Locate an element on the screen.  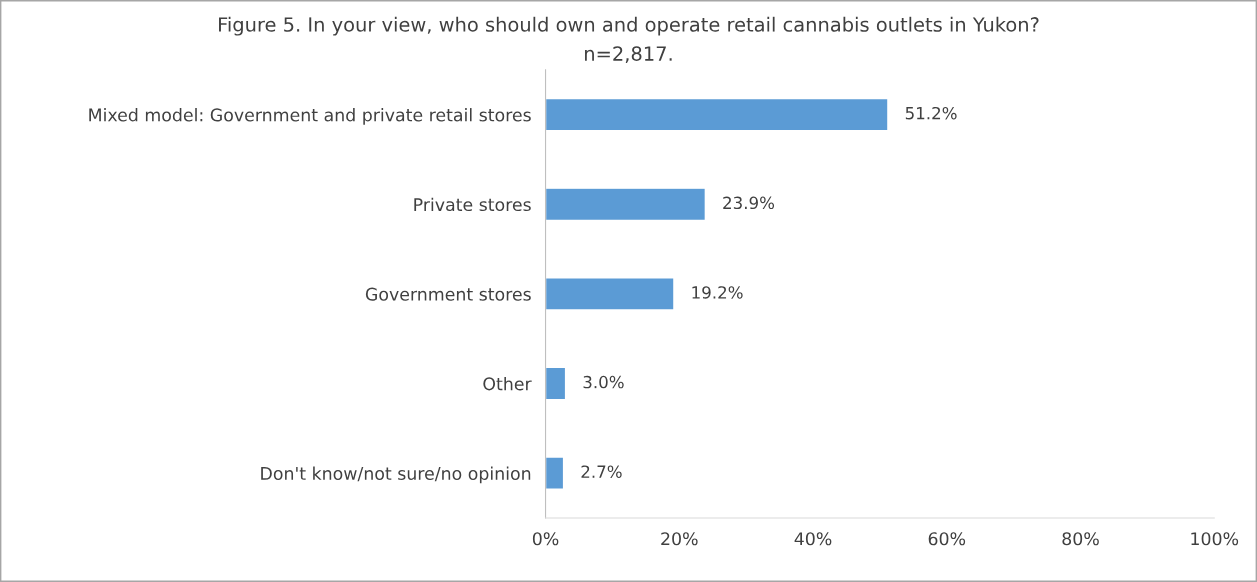
y-tick-label: Government stores is located at coordinates (448, 294).